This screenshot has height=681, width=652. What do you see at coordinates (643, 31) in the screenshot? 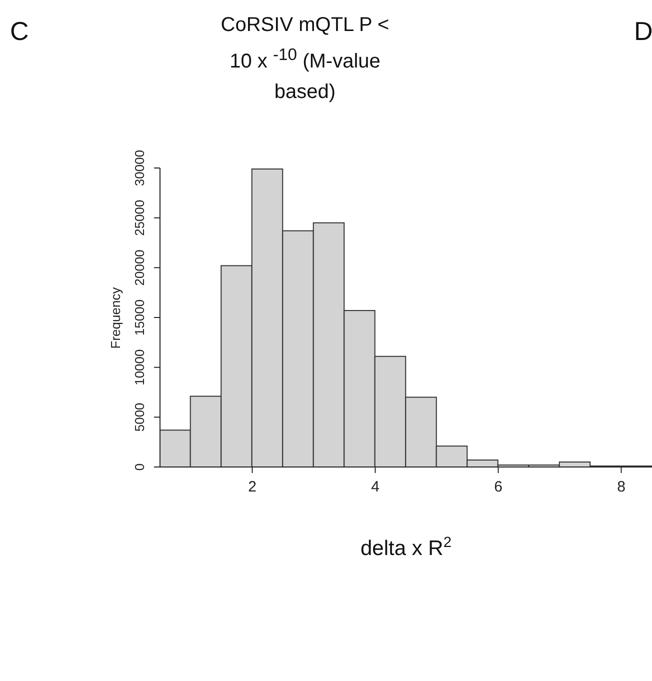
I see `text: D` at bounding box center [643, 31].